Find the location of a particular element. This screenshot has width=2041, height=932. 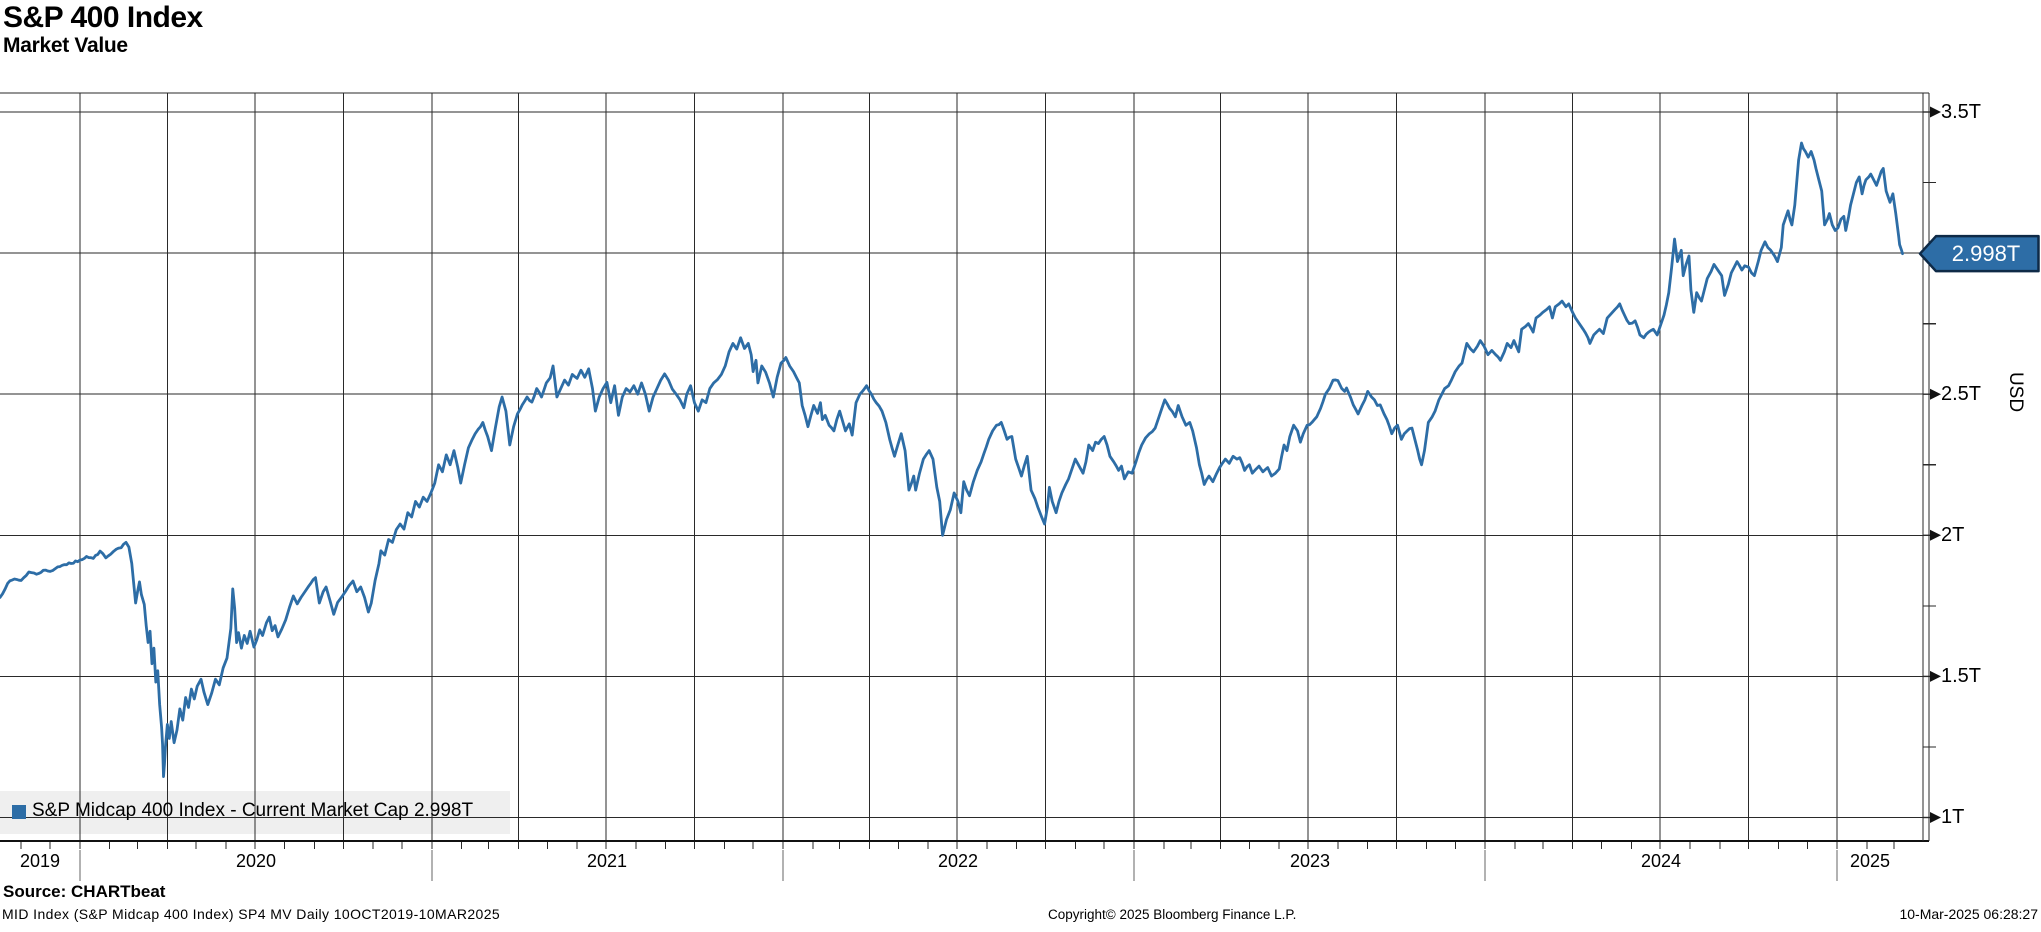

footer-timestamp: 10-Mar-2025 06:28:27 is located at coordinates (1968, 914).